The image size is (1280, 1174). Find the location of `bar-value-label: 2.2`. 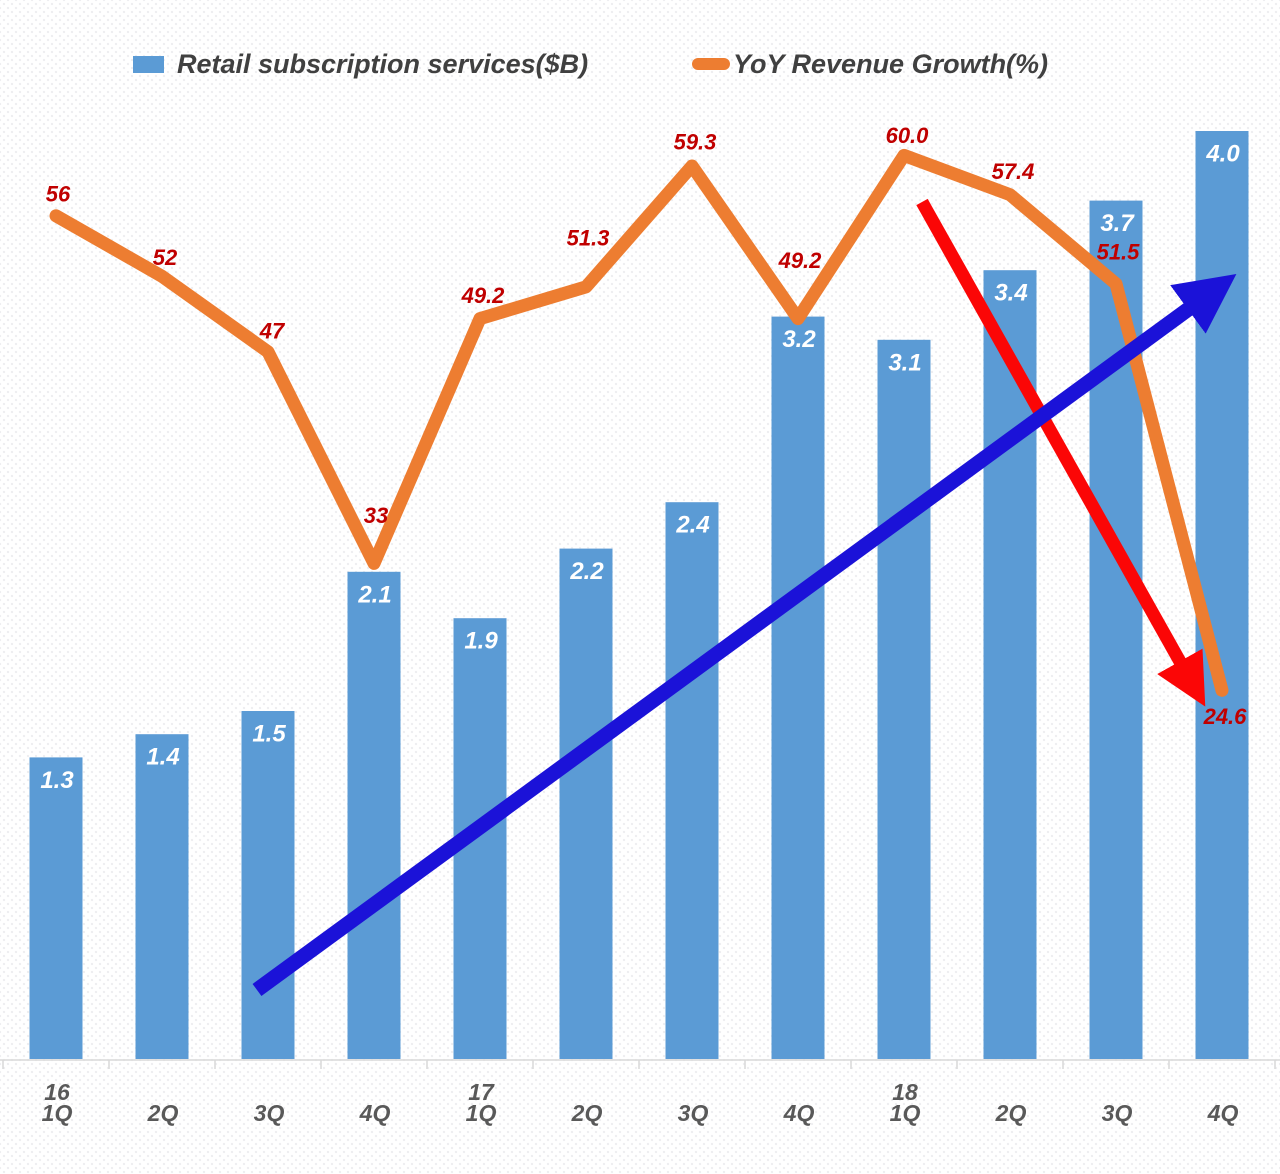

bar-value-label: 2.2 is located at coordinates (586, 571).